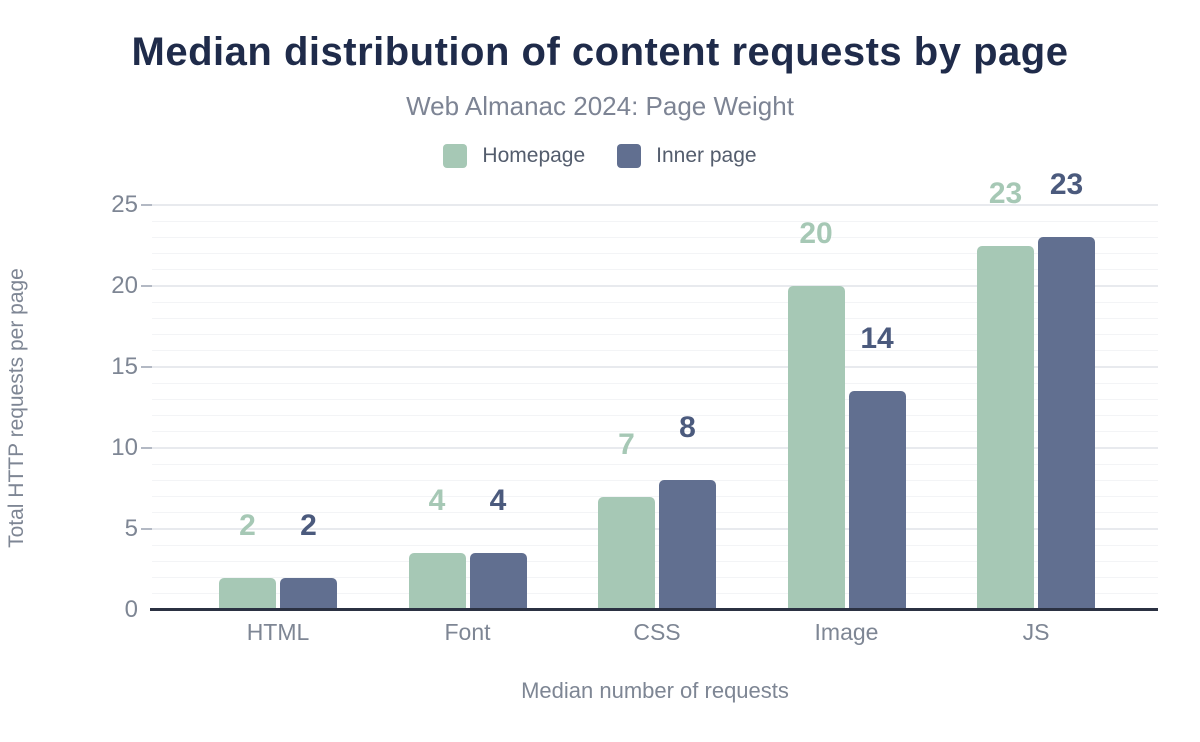 The image size is (1200, 742). I want to click on x-category-label: HTML, so click(278, 632).